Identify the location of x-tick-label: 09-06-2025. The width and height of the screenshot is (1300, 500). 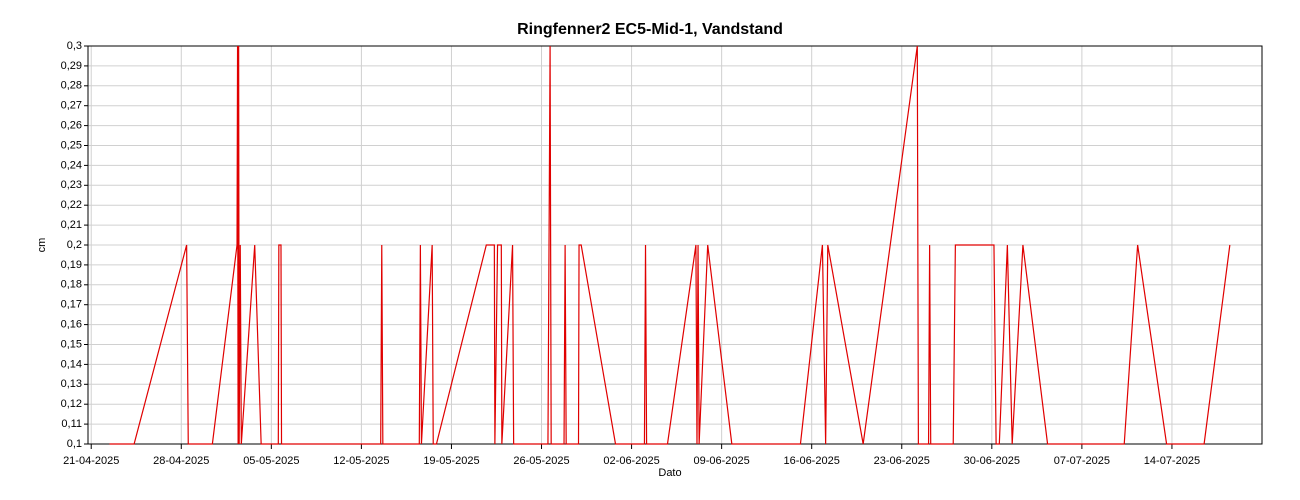
(721, 461).